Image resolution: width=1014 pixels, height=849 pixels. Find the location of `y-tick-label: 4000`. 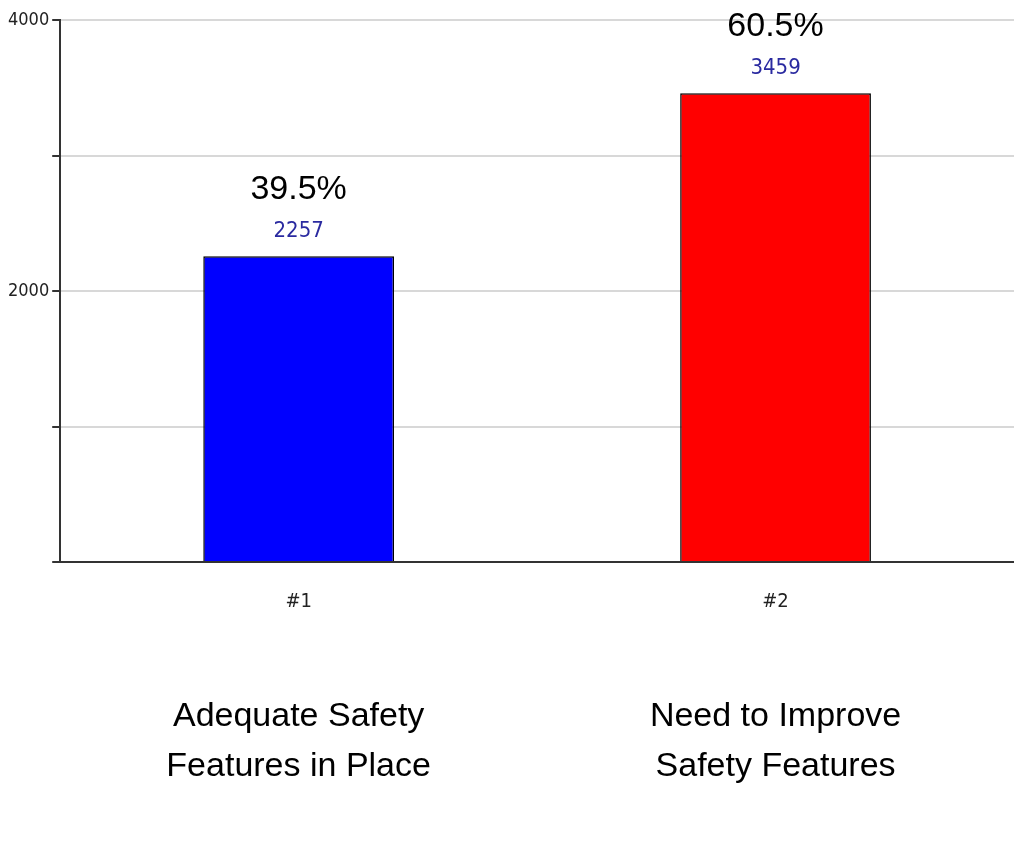

y-tick-label: 4000 is located at coordinates (29, 18).